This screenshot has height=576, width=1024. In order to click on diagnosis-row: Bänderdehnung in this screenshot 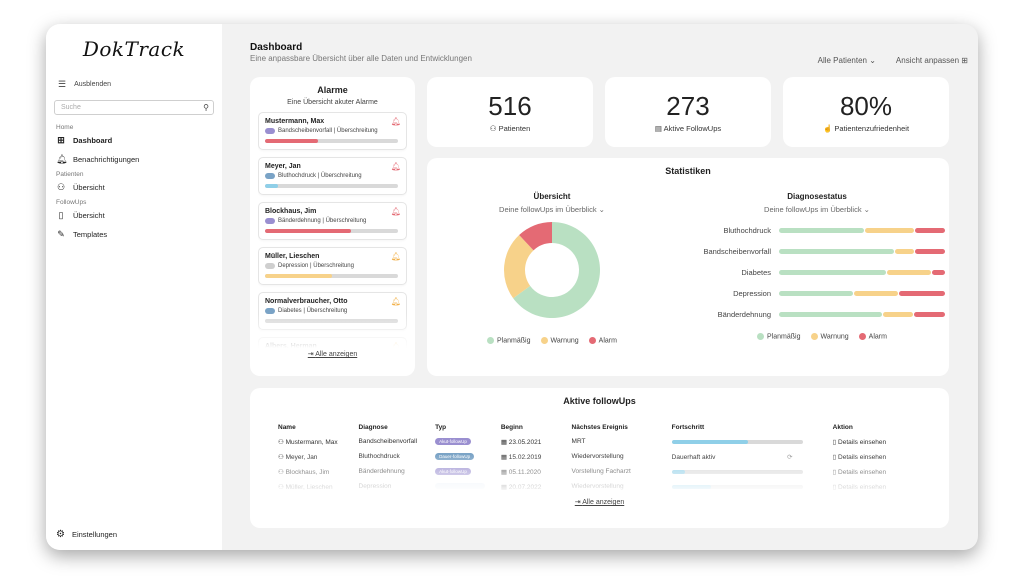, I will do `click(802, 314)`.